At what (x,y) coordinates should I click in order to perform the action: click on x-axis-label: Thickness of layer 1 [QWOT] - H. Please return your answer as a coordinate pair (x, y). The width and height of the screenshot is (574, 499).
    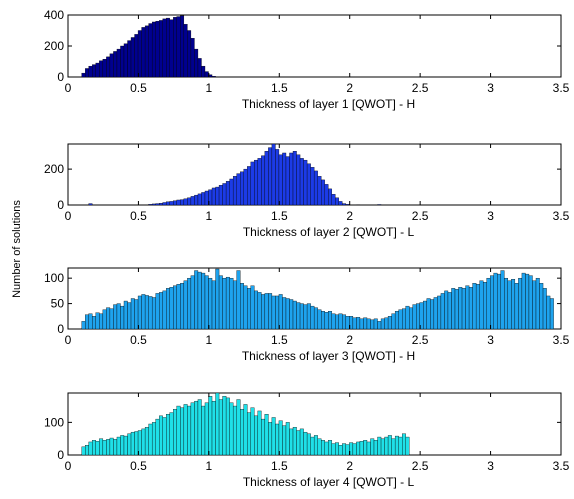
    Looking at the image, I should click on (328, 104).